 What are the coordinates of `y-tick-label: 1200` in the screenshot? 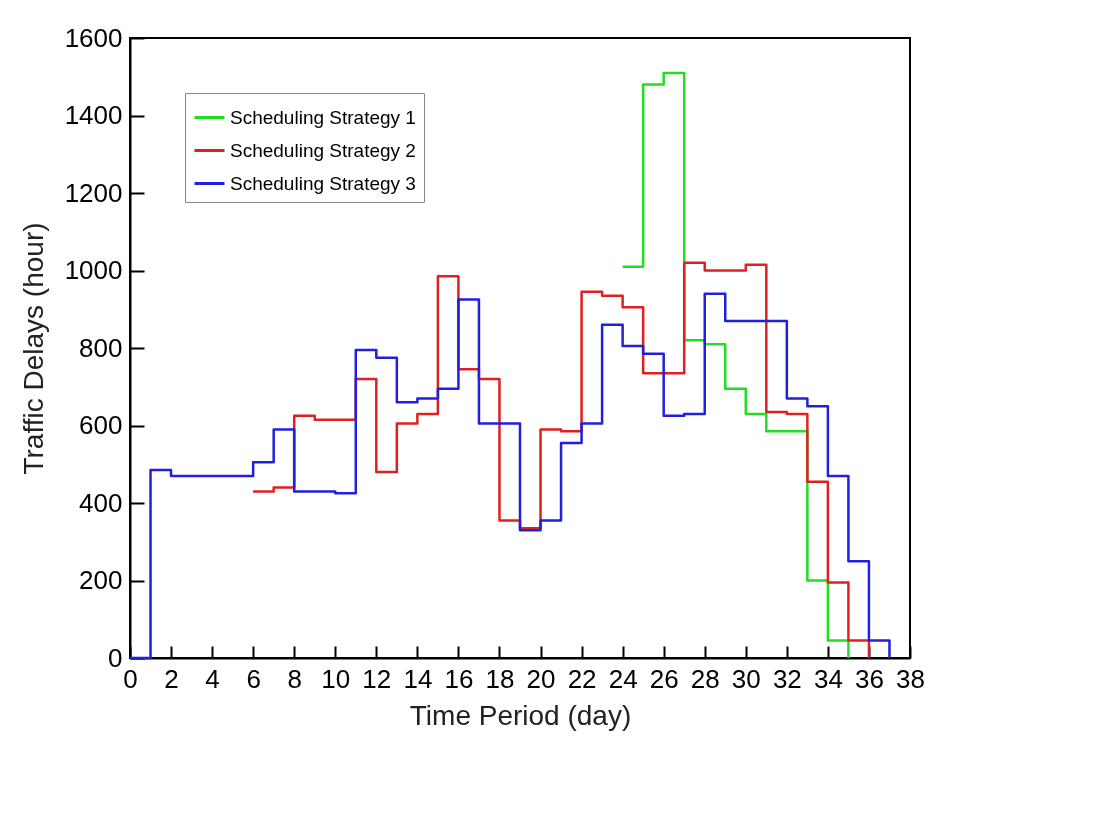 It's located at (93, 192).